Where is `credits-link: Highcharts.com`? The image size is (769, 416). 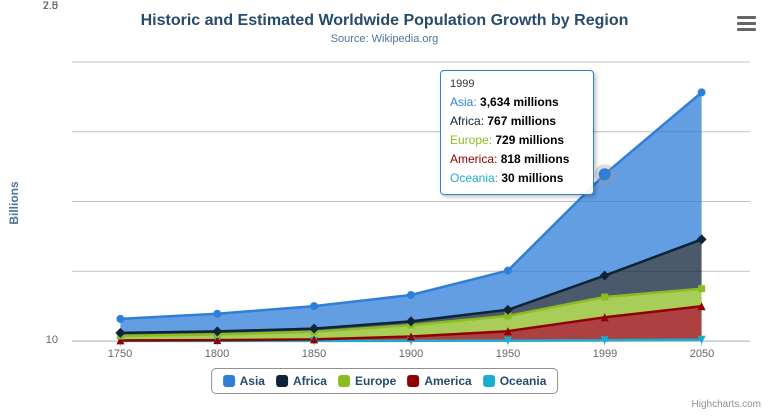 credits-link: Highcharts.com is located at coordinates (726, 404).